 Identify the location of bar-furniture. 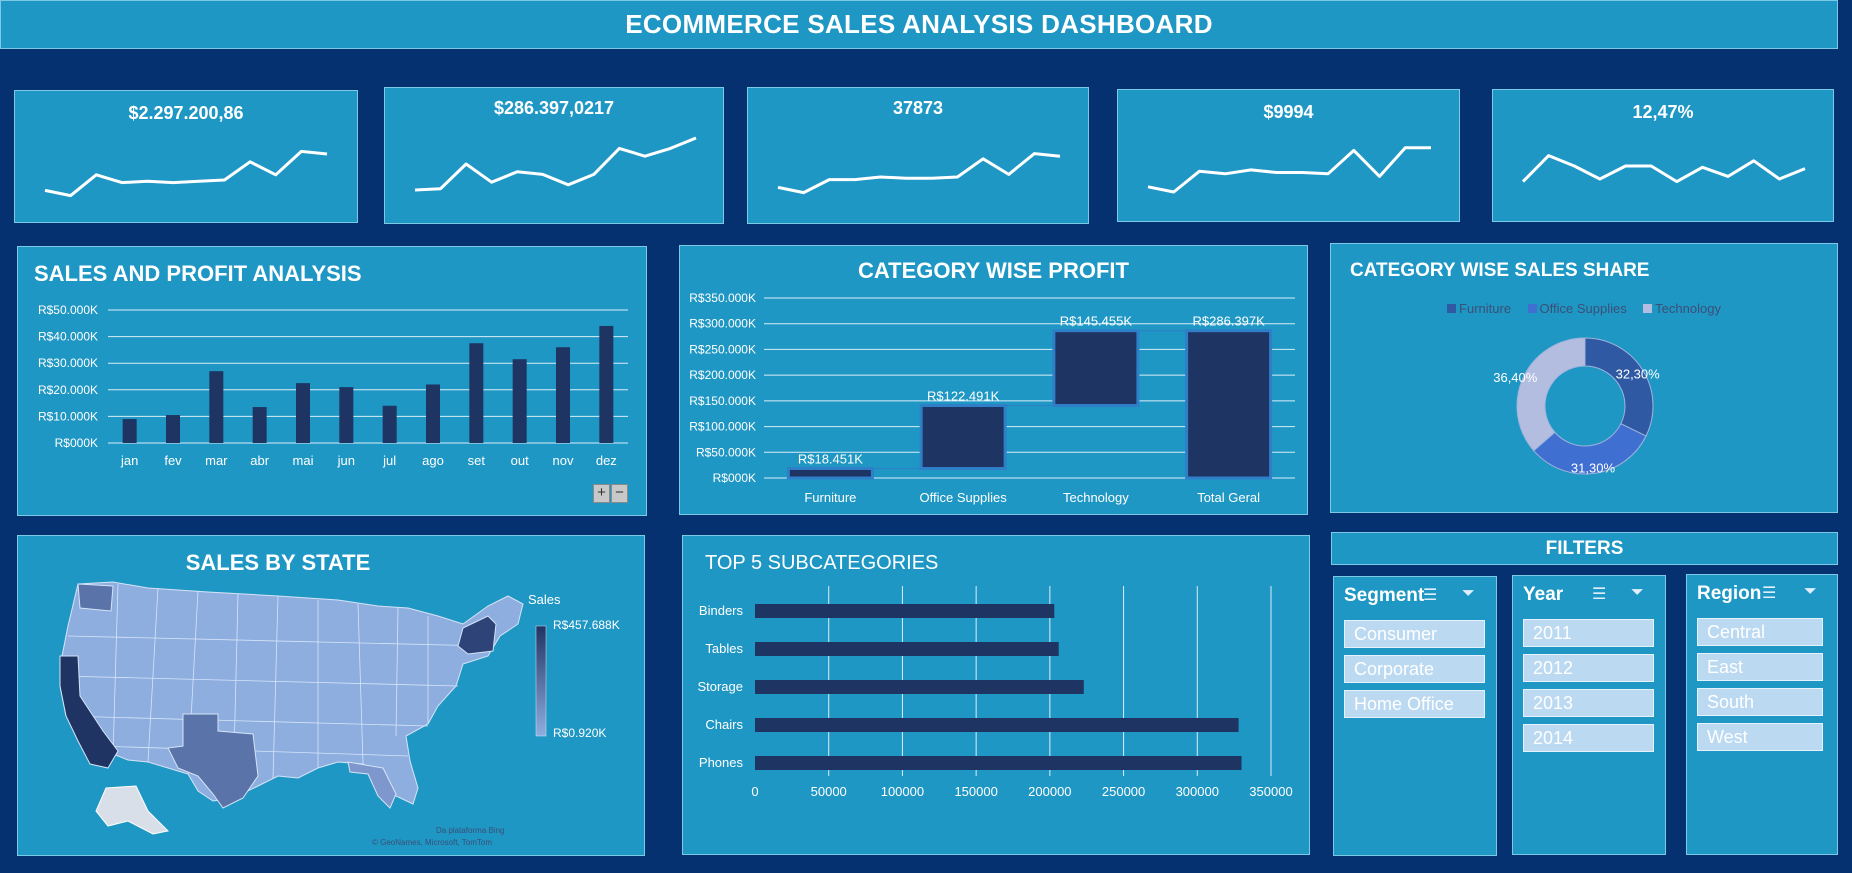
(830, 473).